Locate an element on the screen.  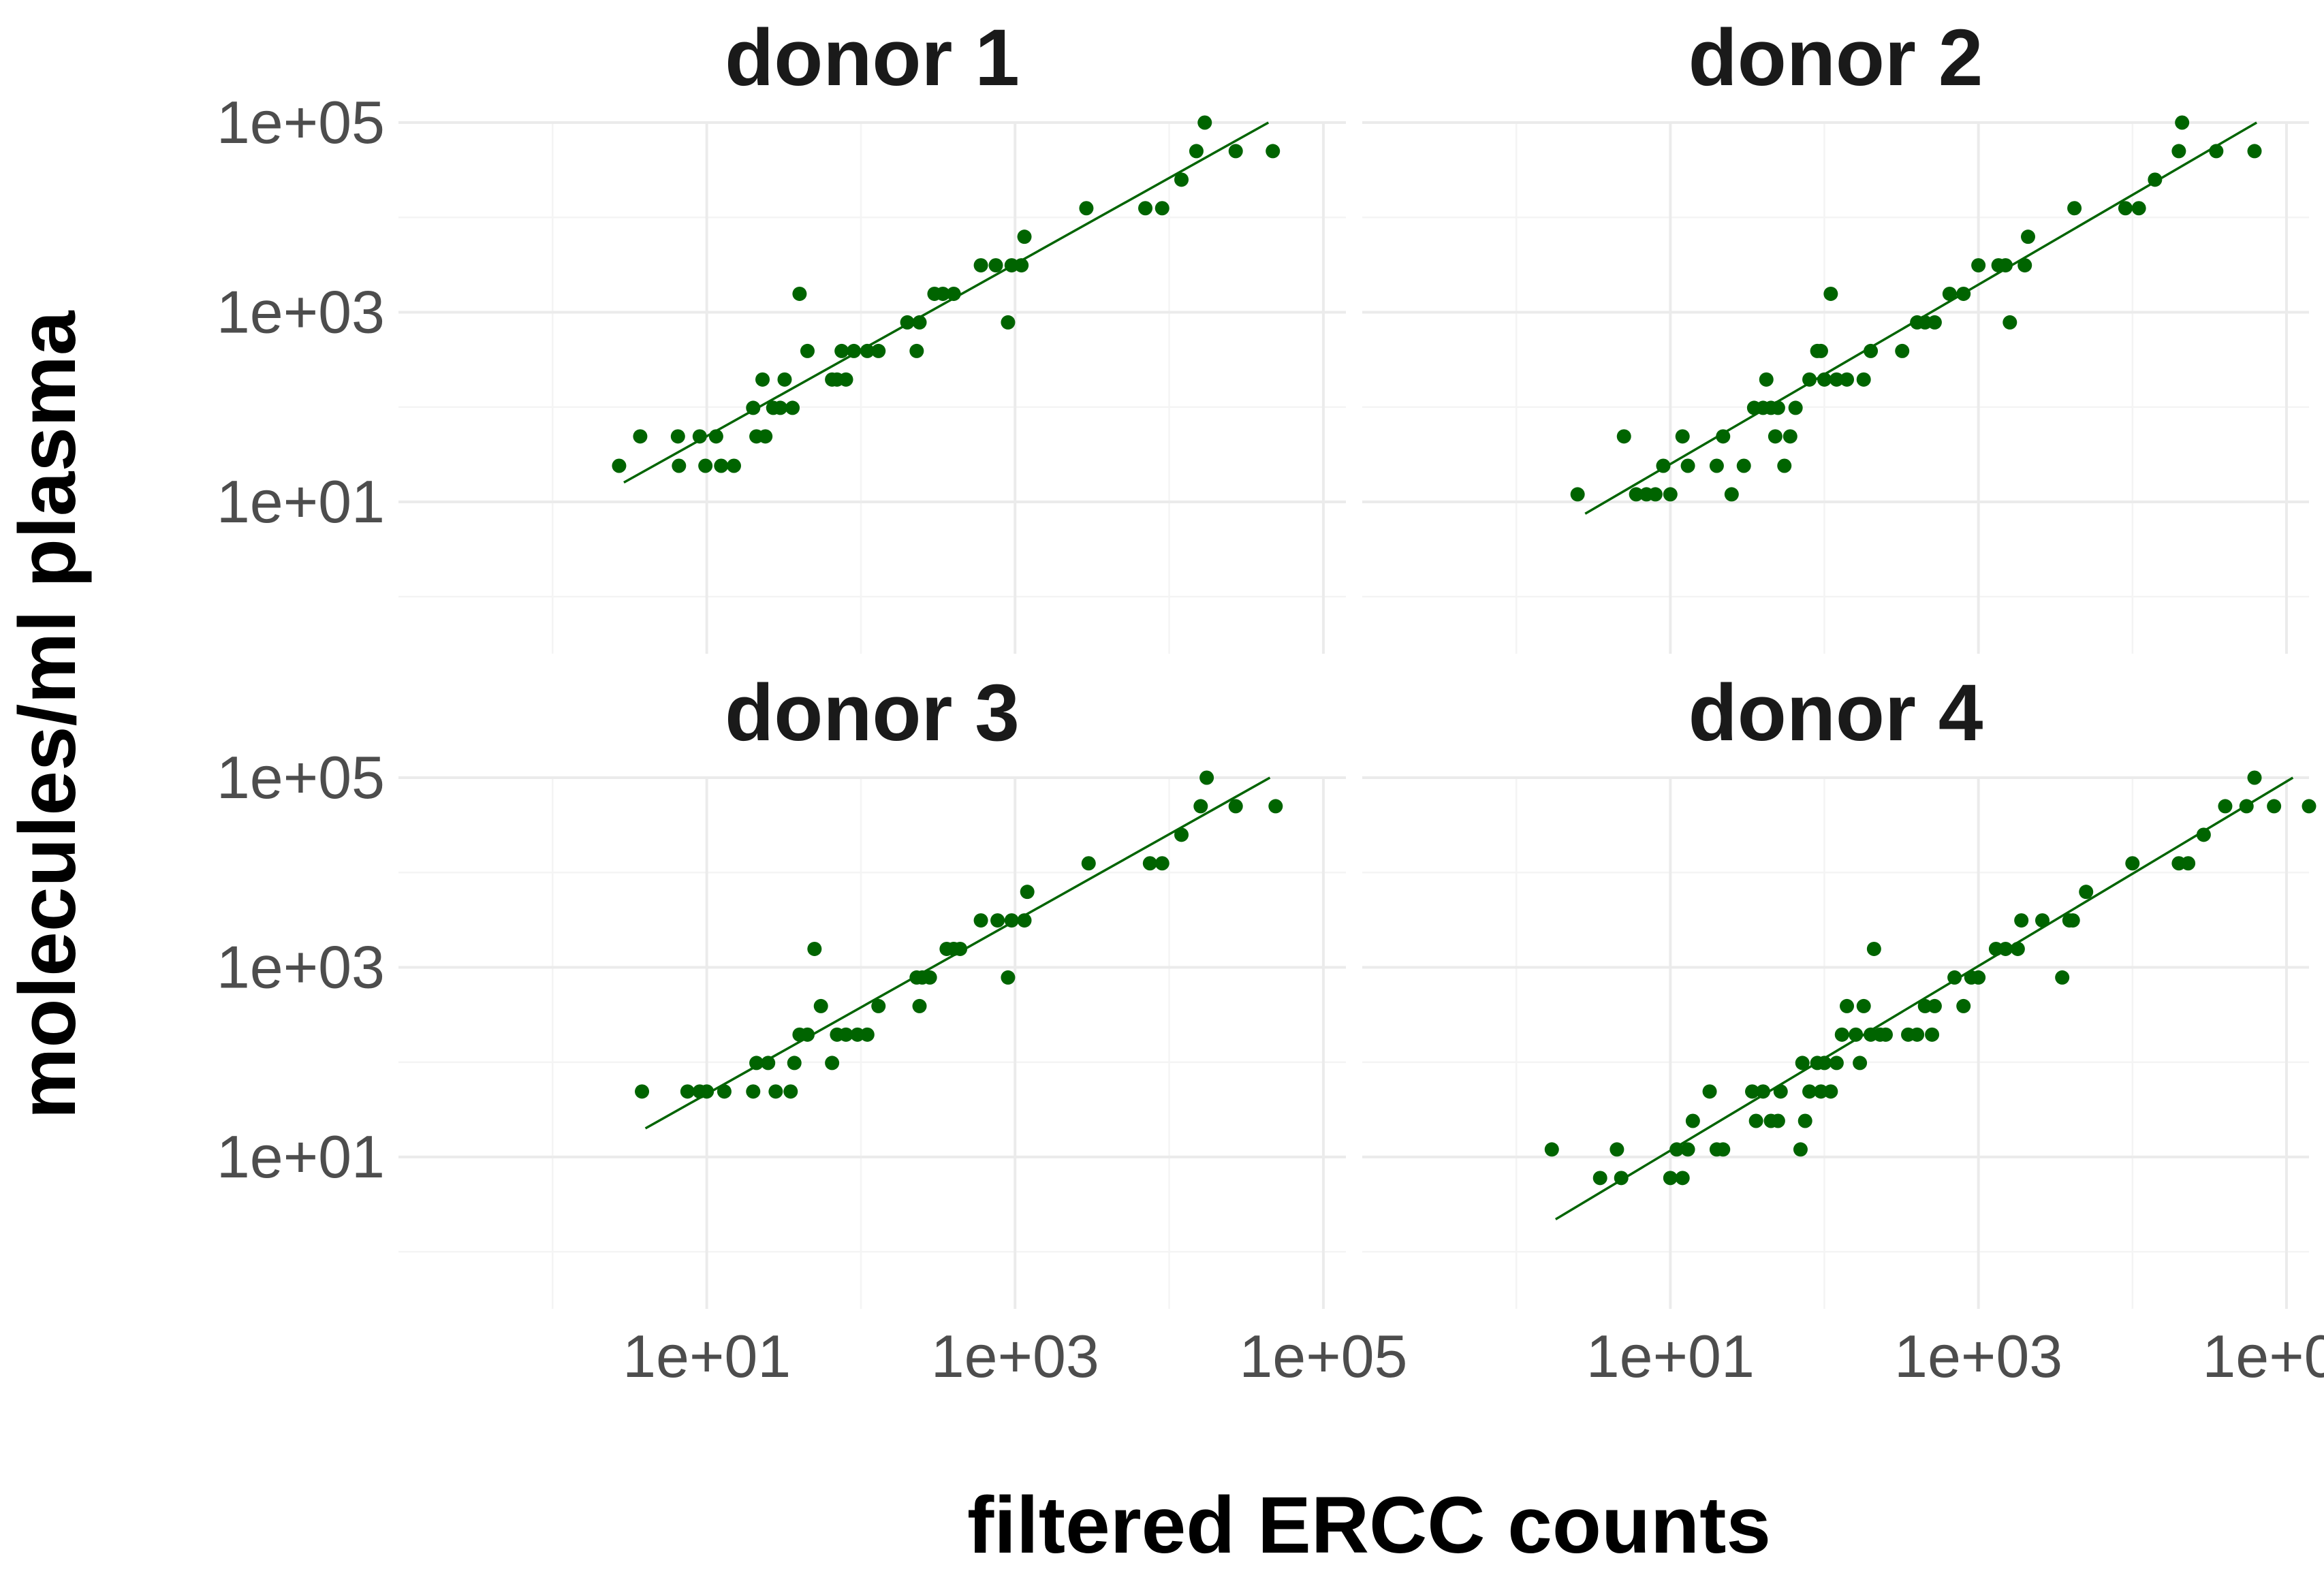
y-tick-label: 1e+05 is located at coordinates (301, 777).